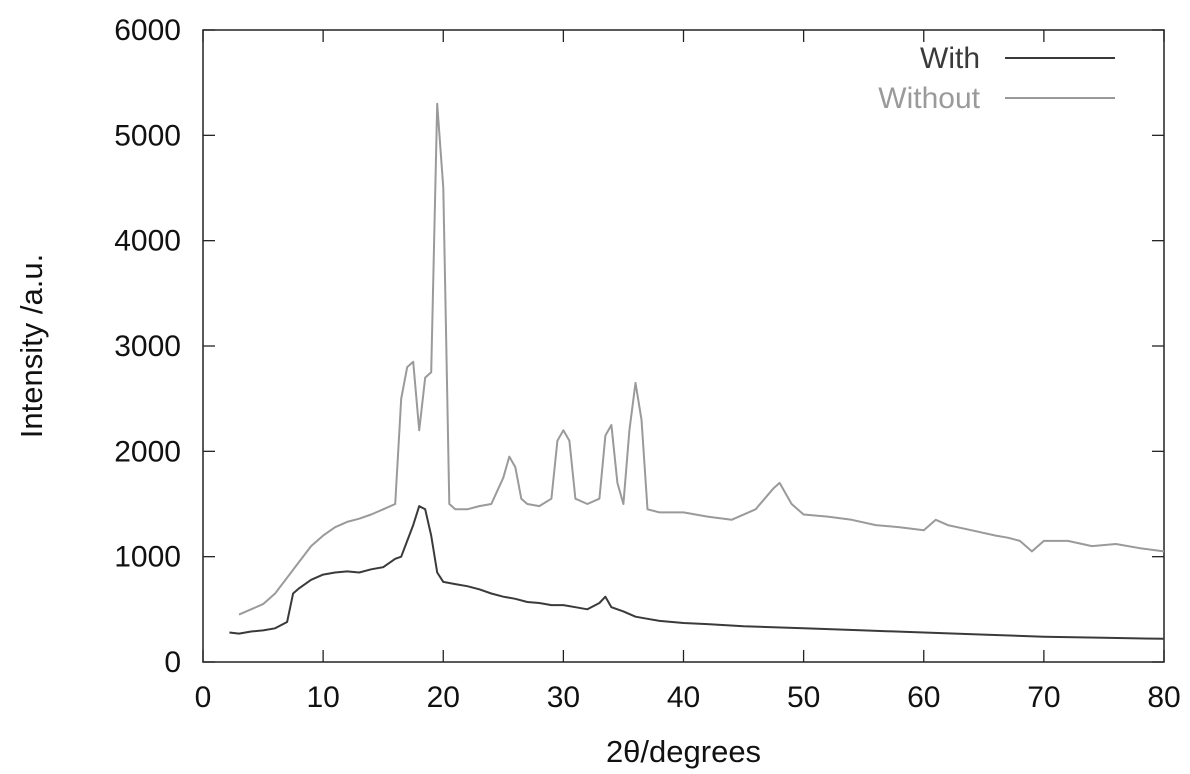 The width and height of the screenshot is (1190, 774). What do you see at coordinates (172, 662) in the screenshot?
I see `y-tick-label: 0` at bounding box center [172, 662].